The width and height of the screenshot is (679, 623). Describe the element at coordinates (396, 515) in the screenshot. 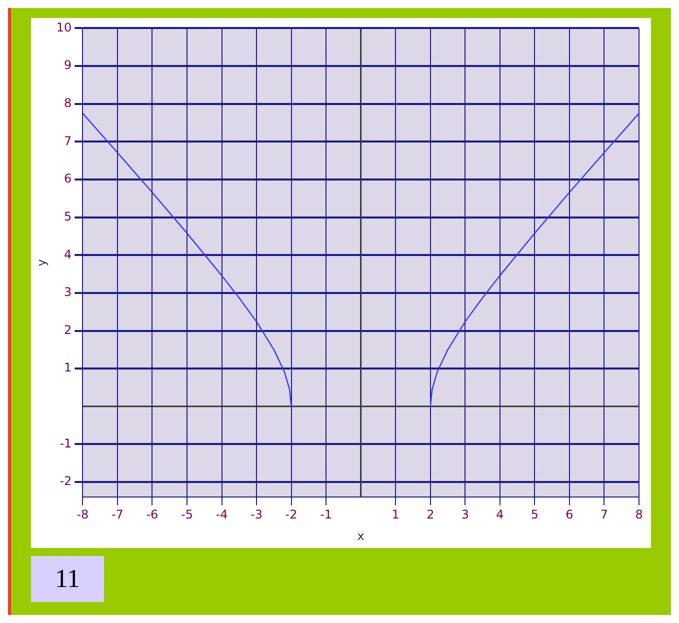

I see `x-tick-label: 1` at that location.